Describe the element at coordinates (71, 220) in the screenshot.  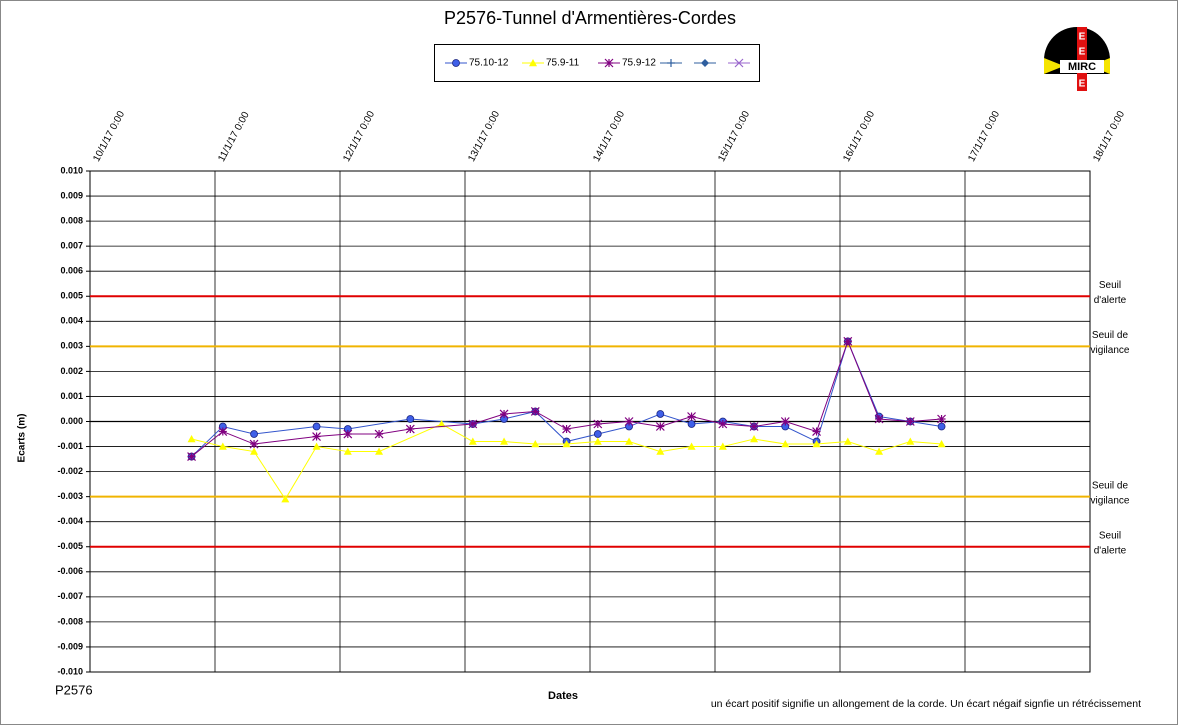
I see `y-tick-label: 0.008` at that location.